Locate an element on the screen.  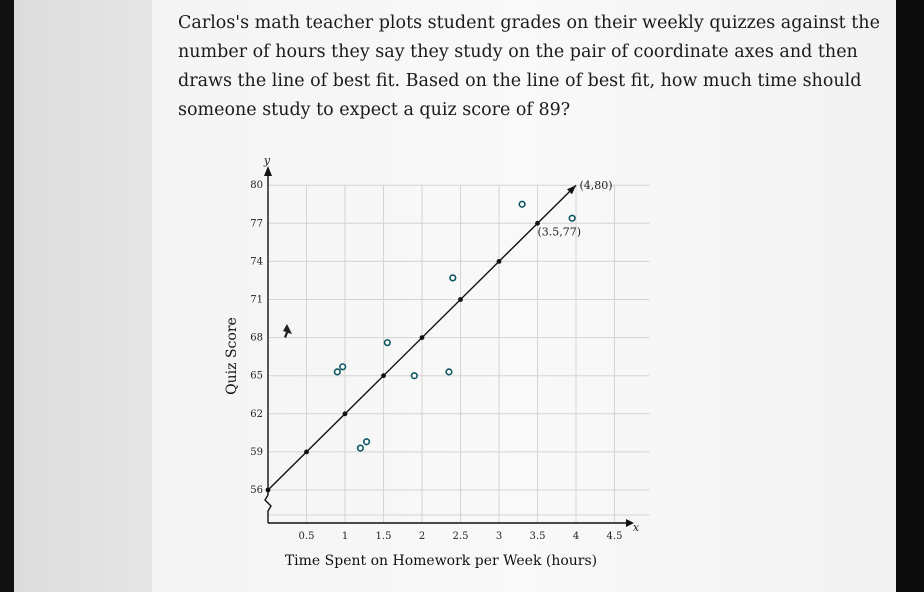
x-tick-label: 4.5 is located at coordinates (615, 536).